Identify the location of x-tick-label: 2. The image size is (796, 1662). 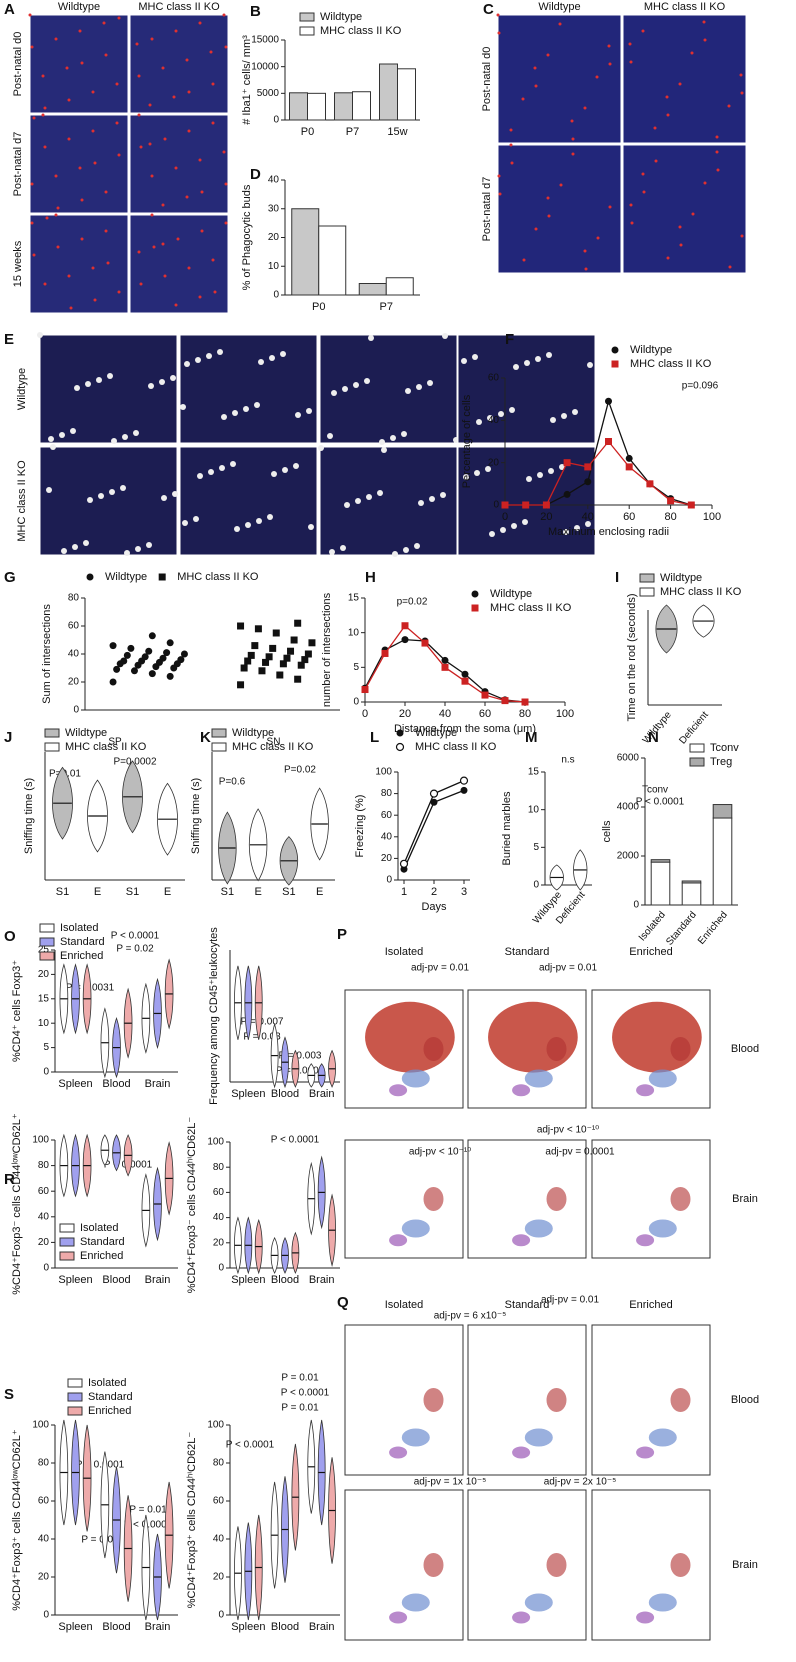
(434, 892).